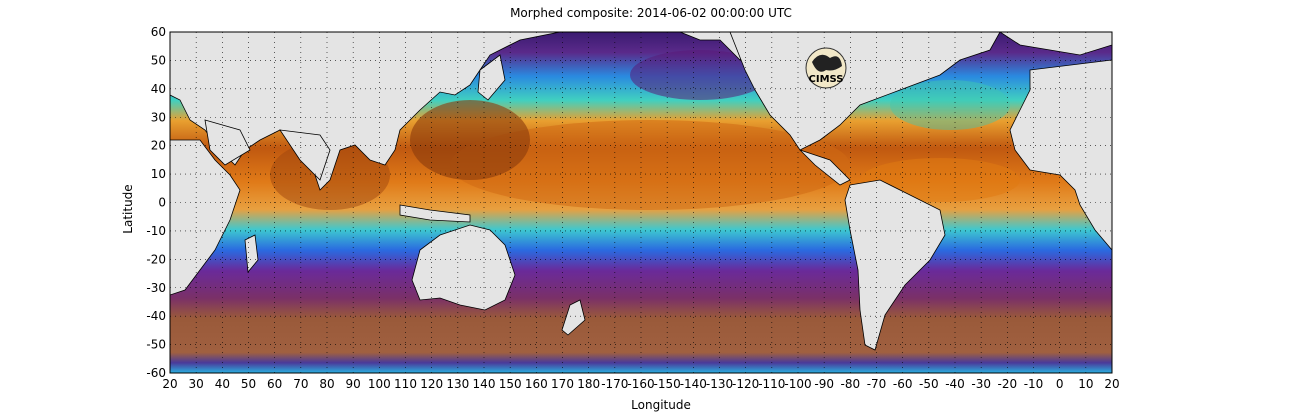  I want to click on japan, so click(491, 77).